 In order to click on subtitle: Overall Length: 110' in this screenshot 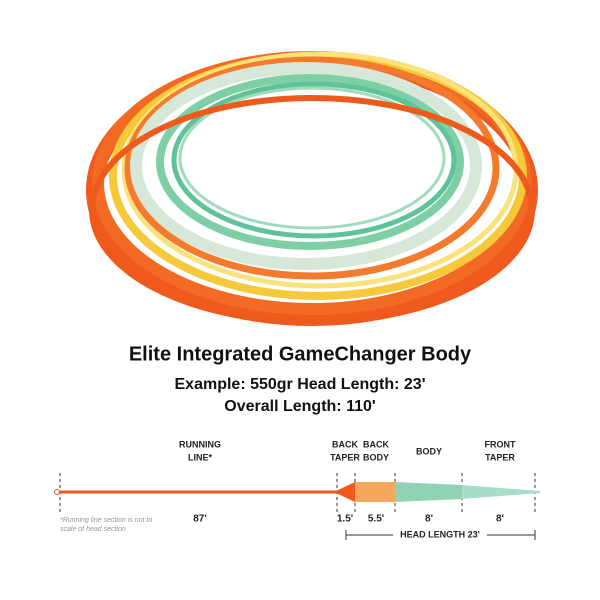, I will do `click(299, 406)`.